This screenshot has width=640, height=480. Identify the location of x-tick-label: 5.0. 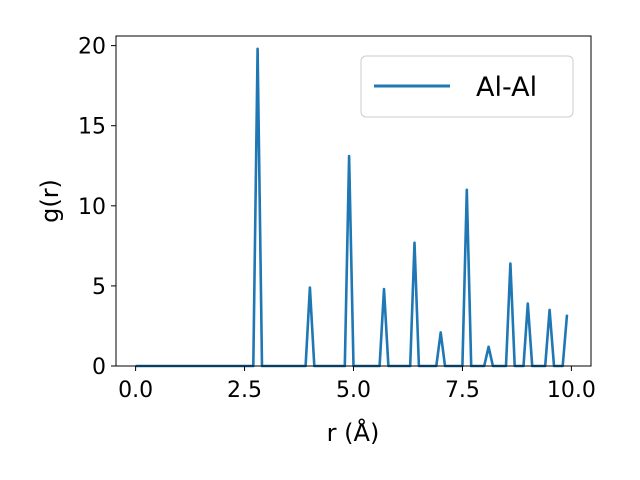
(353, 390).